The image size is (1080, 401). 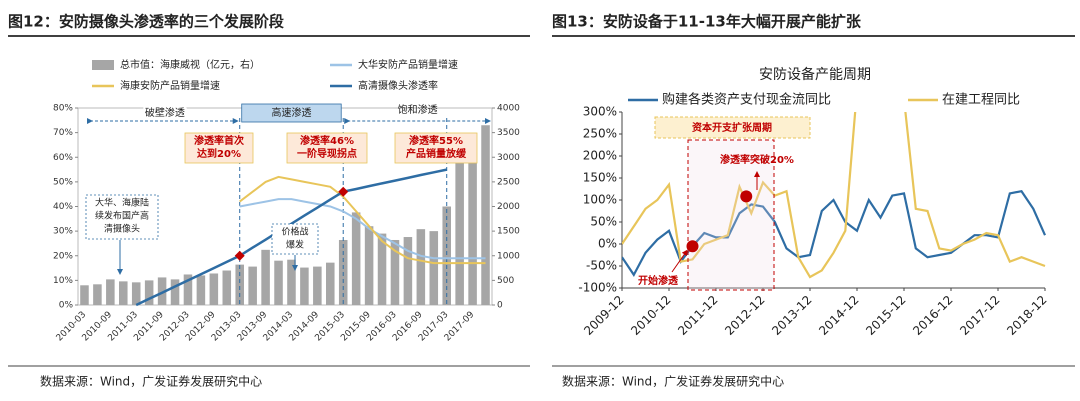 I want to click on annotation: 资本开支扩张周期, so click(x=732, y=127).